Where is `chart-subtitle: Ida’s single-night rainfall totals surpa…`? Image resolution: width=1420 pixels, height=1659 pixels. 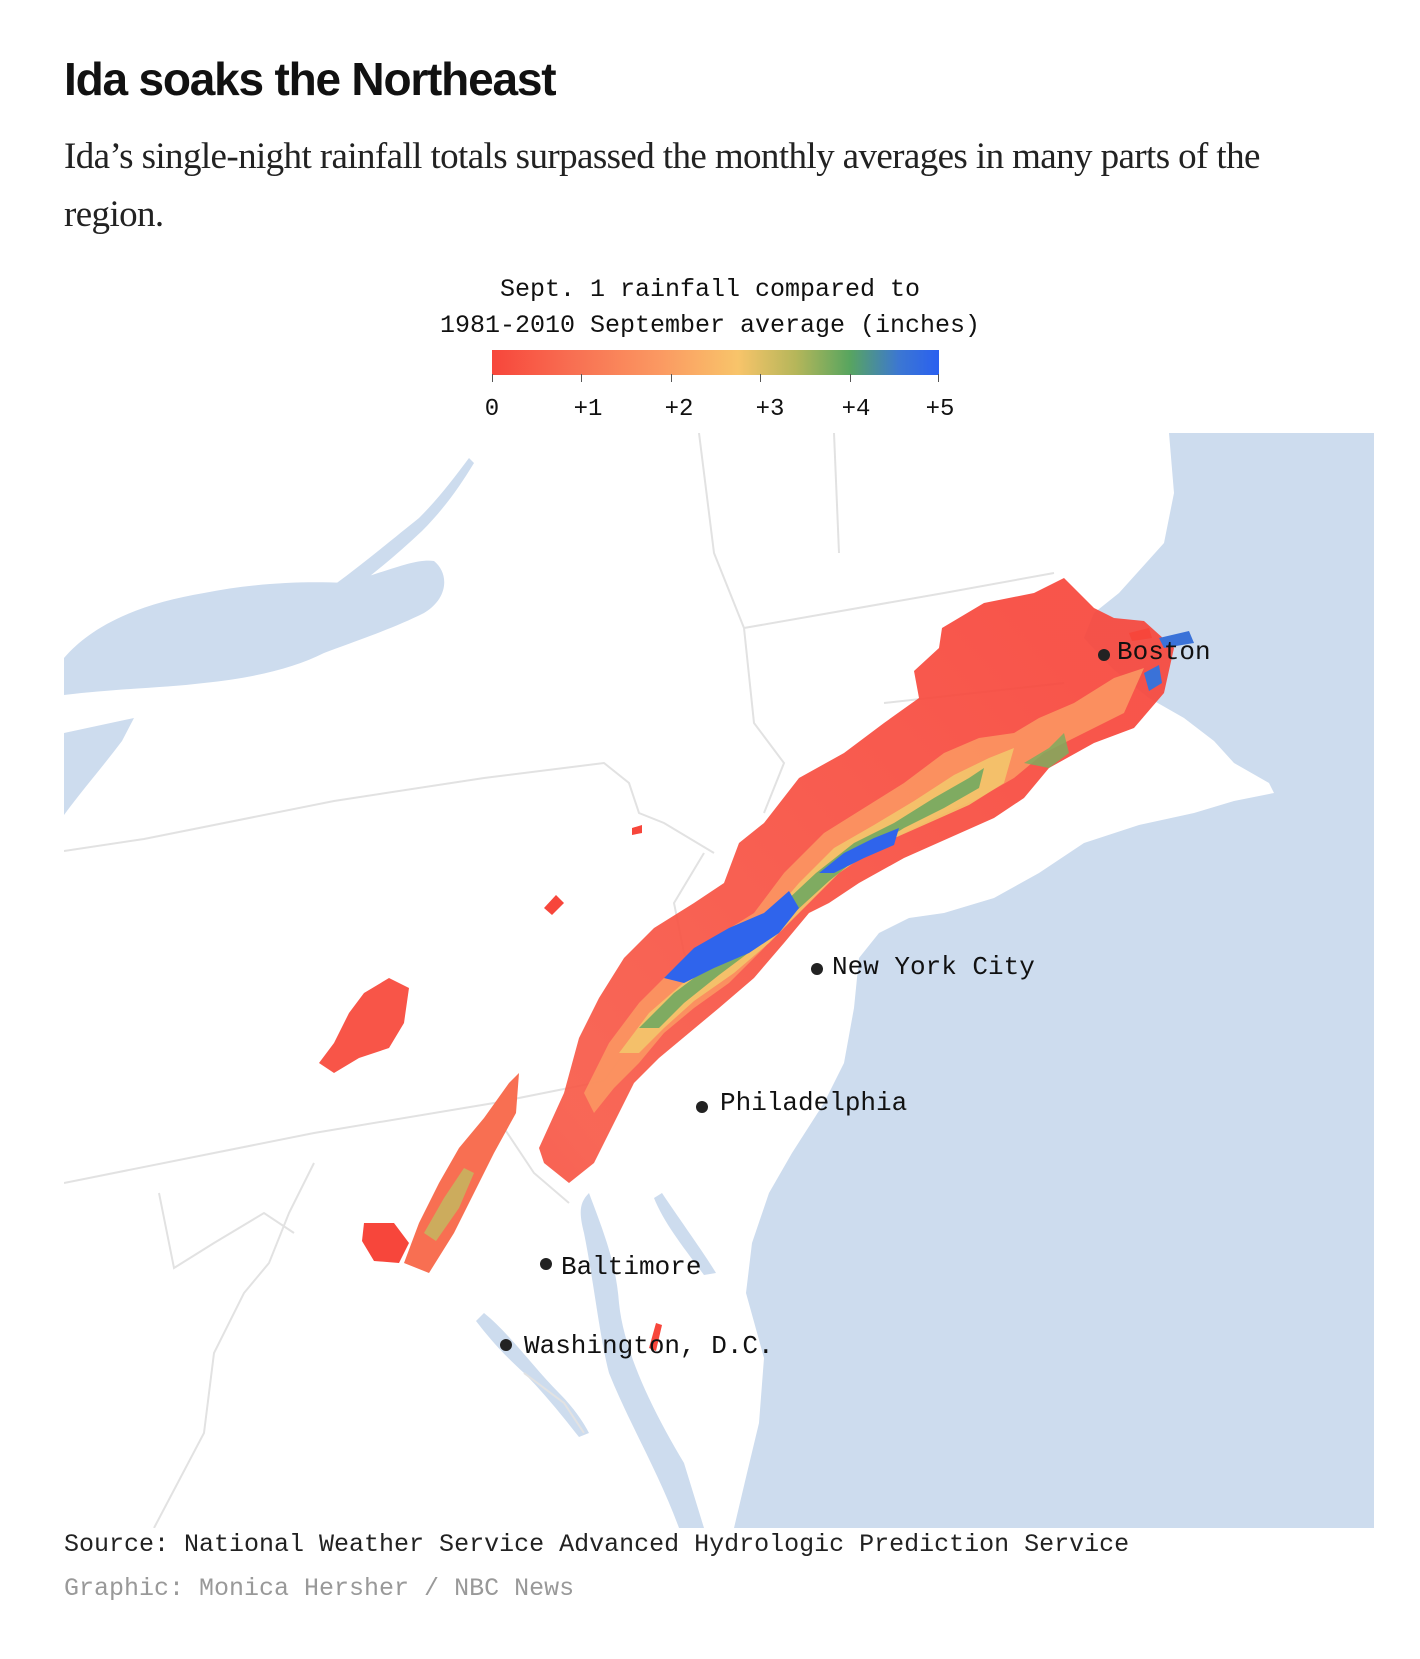
chart-subtitle: Ida’s single-night rainfall totals surpa… is located at coordinates (662, 185).